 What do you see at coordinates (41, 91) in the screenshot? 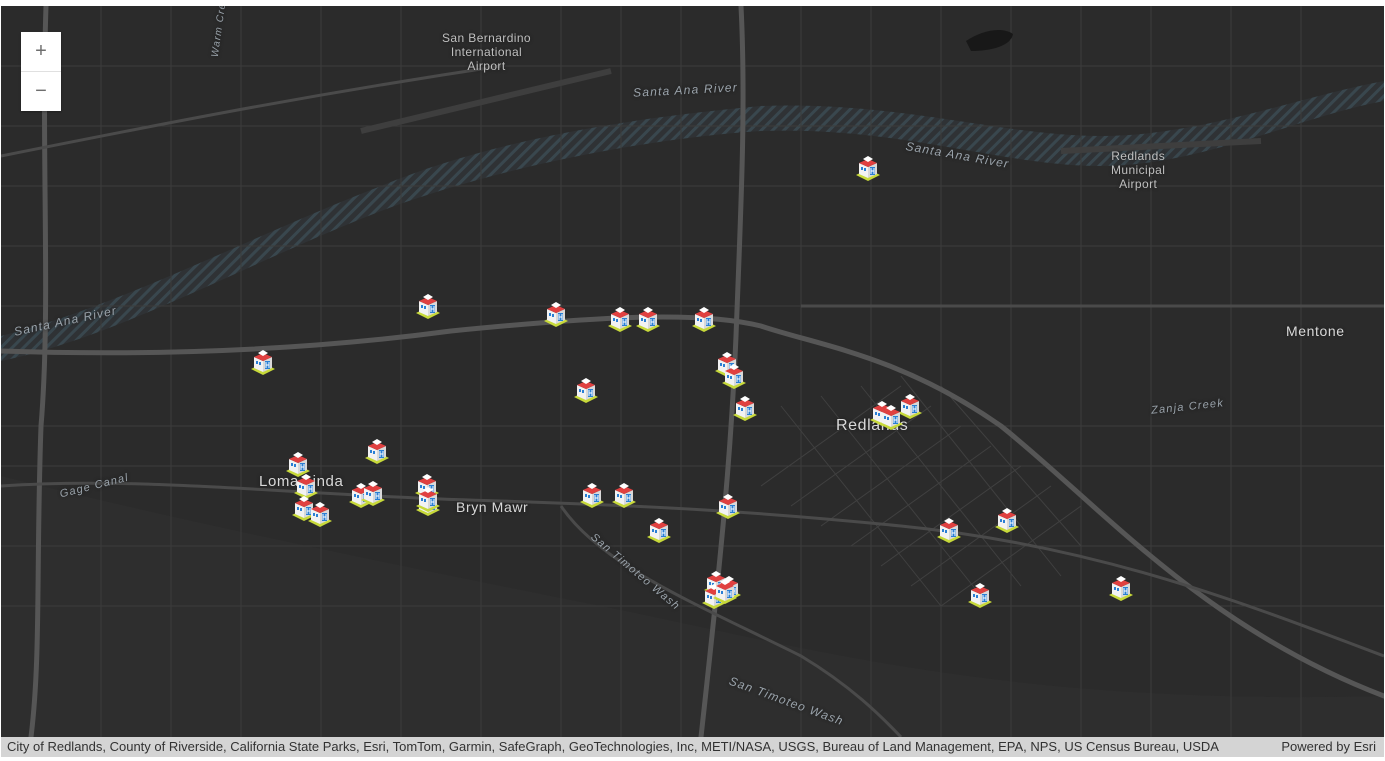
I see `zoom-out-button: −` at bounding box center [41, 91].